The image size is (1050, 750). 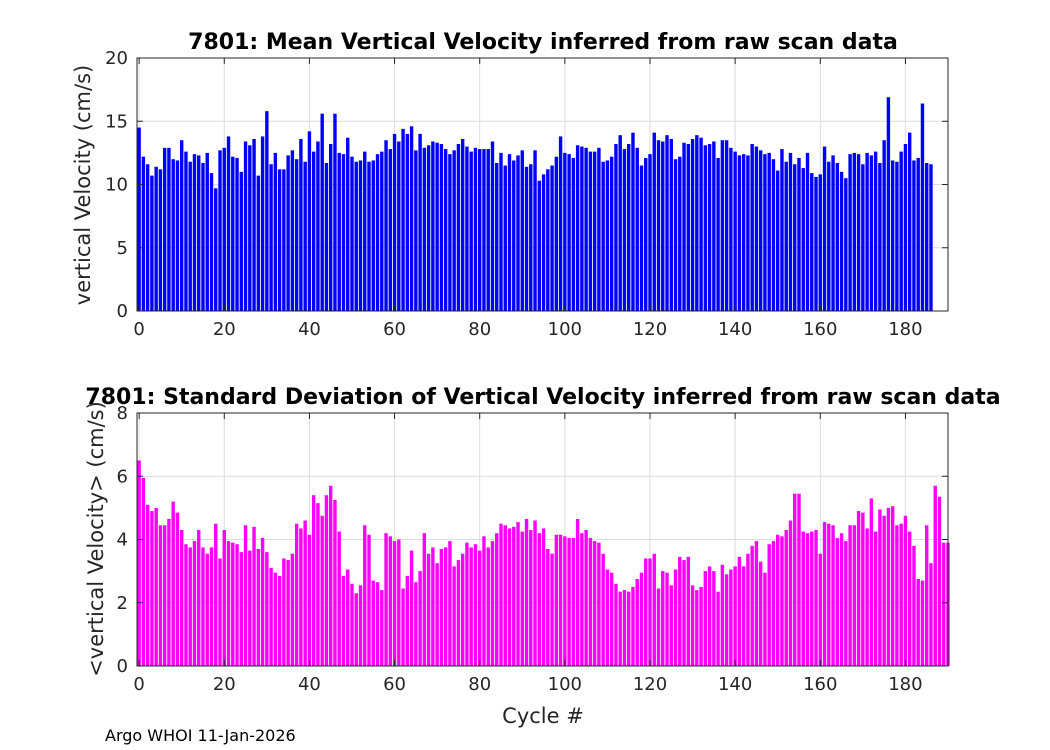 I want to click on std-velocity-xtick-label: 140, so click(x=735, y=684).